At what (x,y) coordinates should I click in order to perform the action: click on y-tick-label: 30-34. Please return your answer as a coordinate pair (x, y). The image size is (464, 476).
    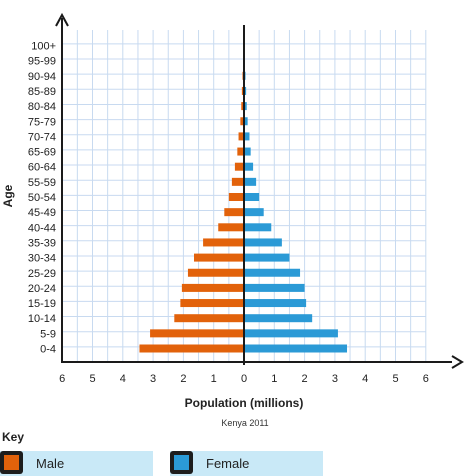
    Looking at the image, I should click on (42, 259).